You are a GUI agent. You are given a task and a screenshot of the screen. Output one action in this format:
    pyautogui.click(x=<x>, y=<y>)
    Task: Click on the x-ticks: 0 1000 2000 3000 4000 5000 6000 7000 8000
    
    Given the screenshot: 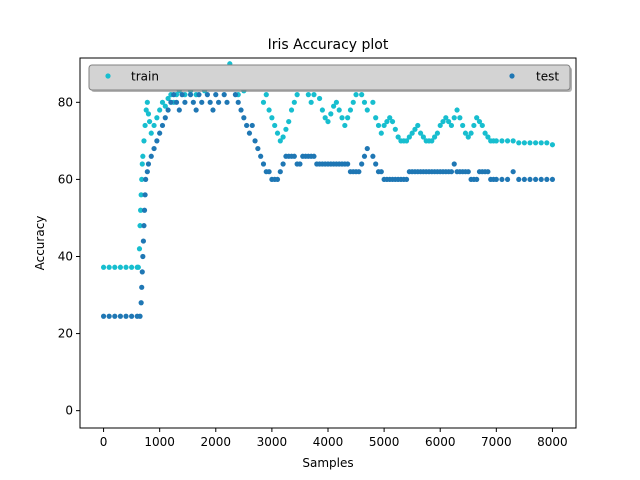 What is the action you would take?
    pyautogui.click(x=334, y=438)
    